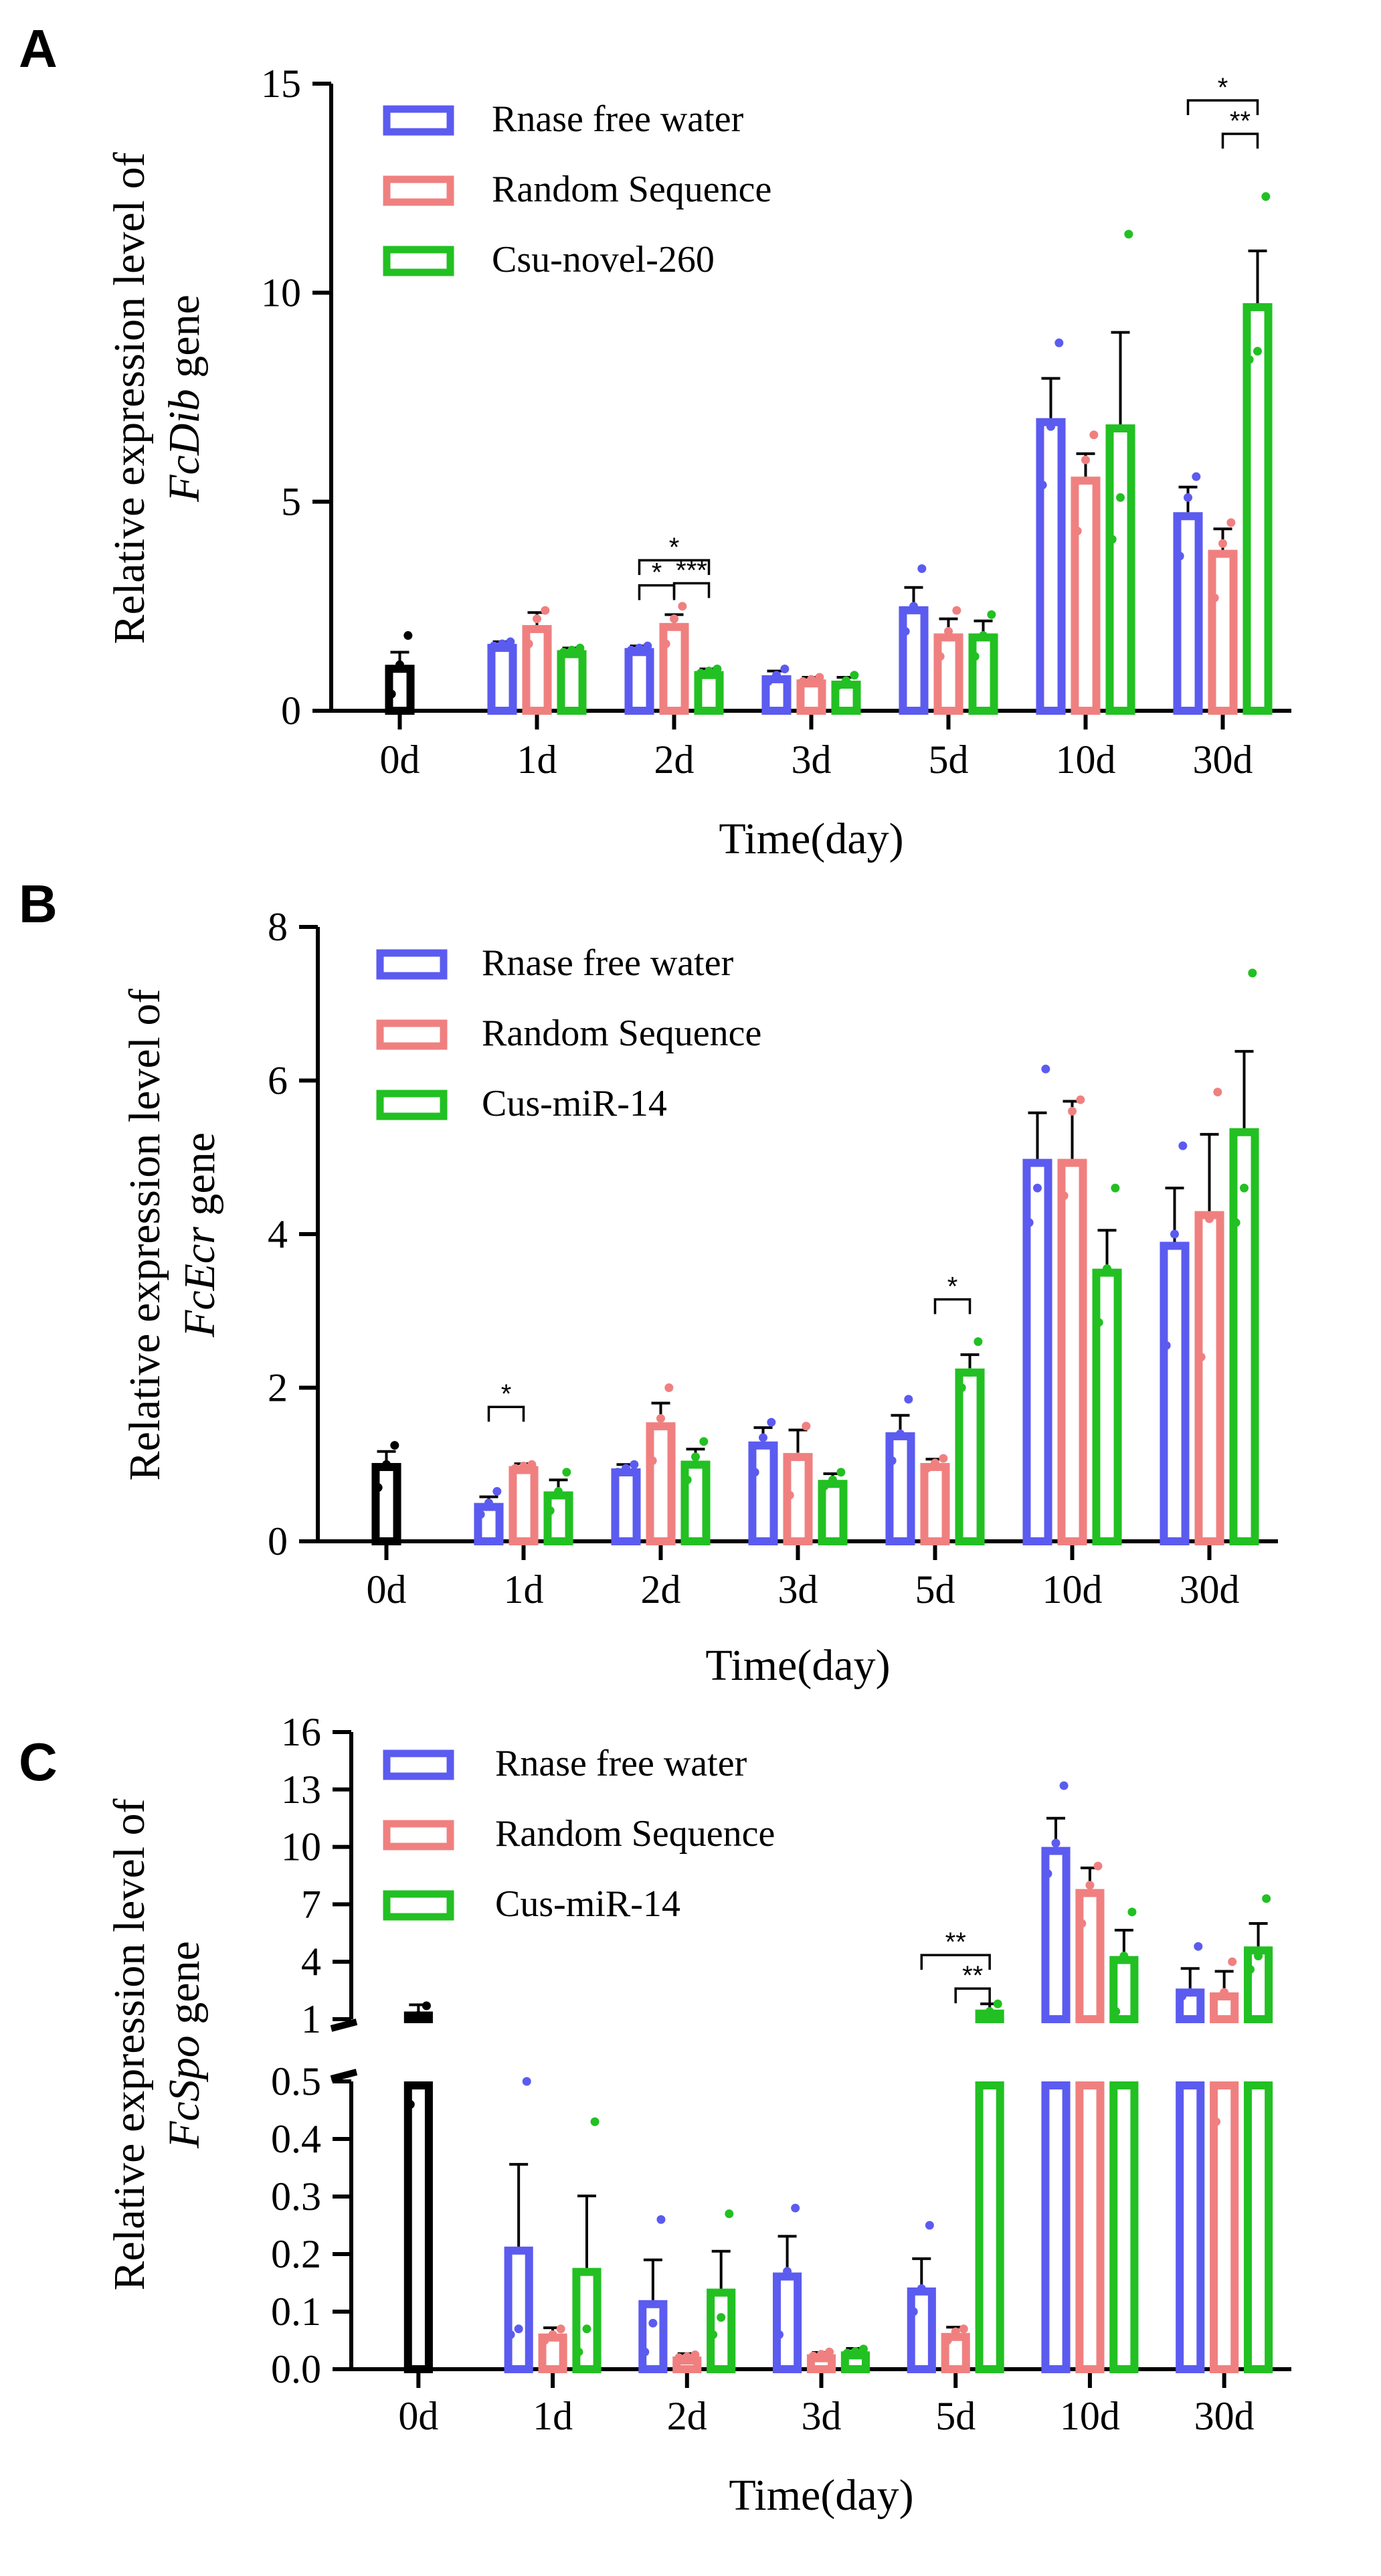 The image size is (1381, 2576). I want to click on y-axis-title-gene: FcDib, so click(184, 446).